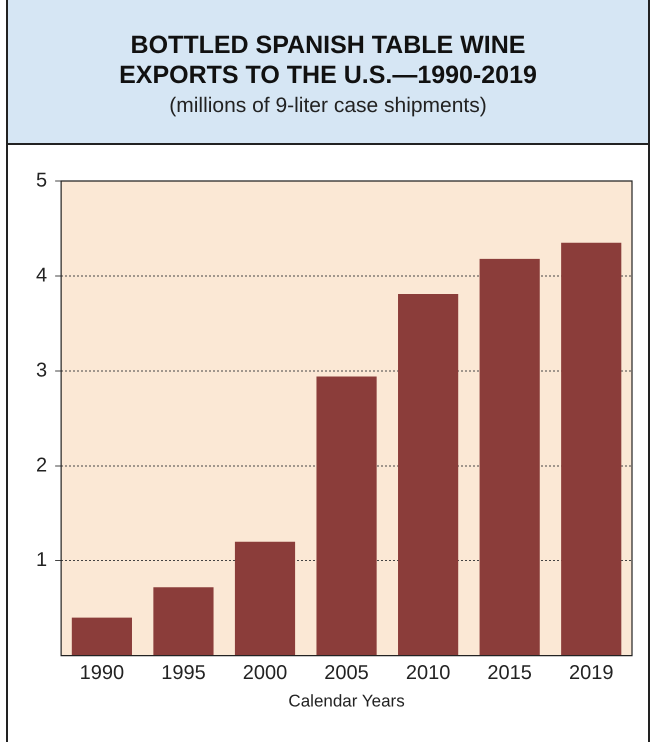 The image size is (654, 742). Describe the element at coordinates (42, 181) in the screenshot. I see `y-tick-label: 5` at that location.